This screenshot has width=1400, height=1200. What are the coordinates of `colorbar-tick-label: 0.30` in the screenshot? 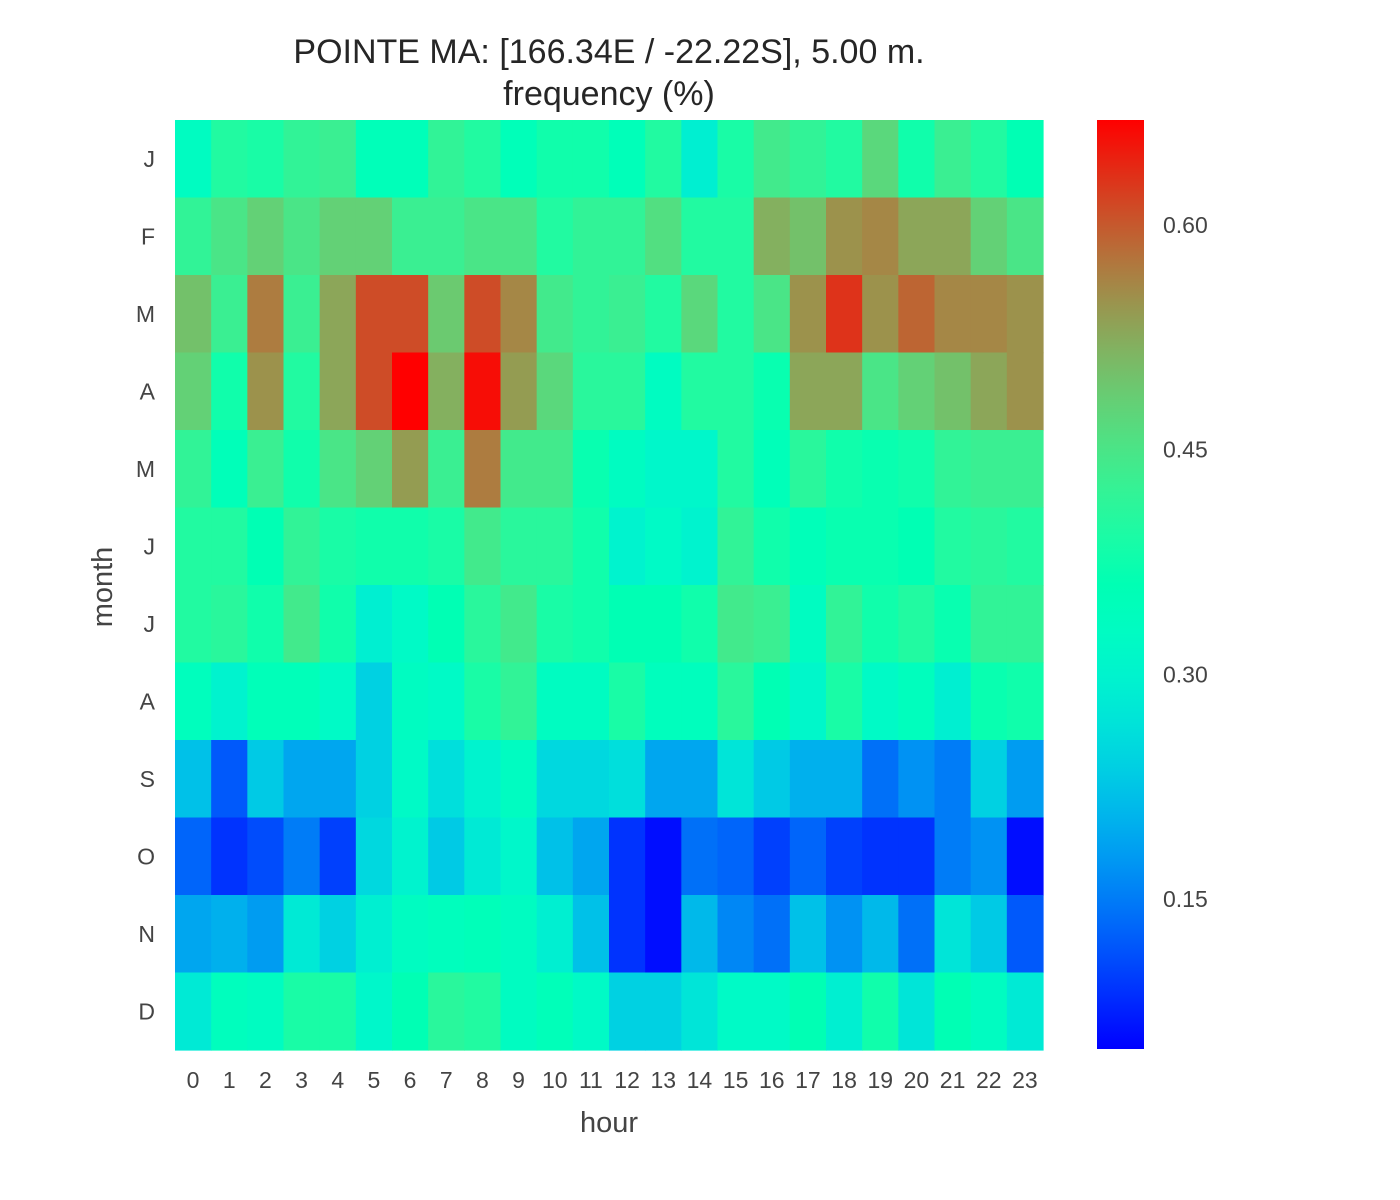 It's located at (1185, 674).